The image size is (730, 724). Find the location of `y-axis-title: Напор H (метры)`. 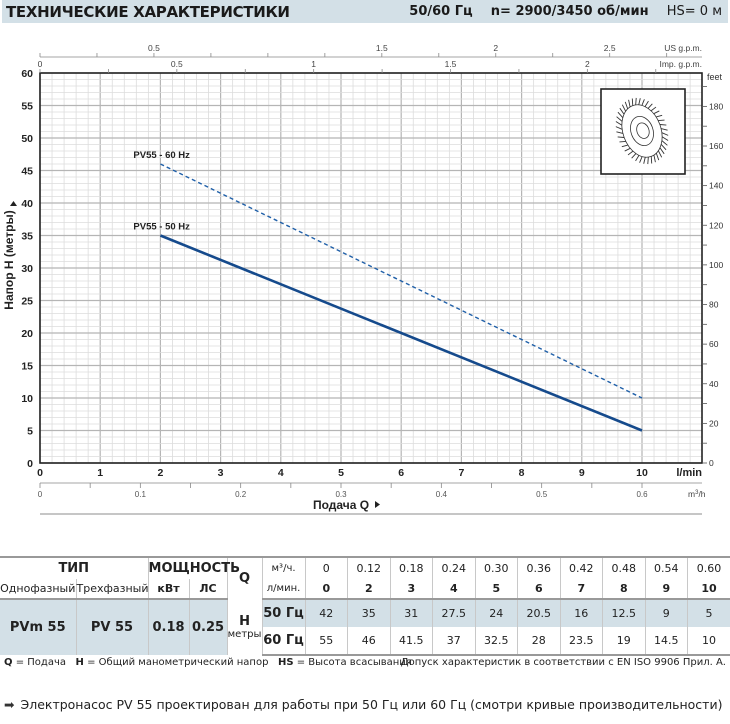

y-axis-title: Напор H (метры) is located at coordinates (9, 259).